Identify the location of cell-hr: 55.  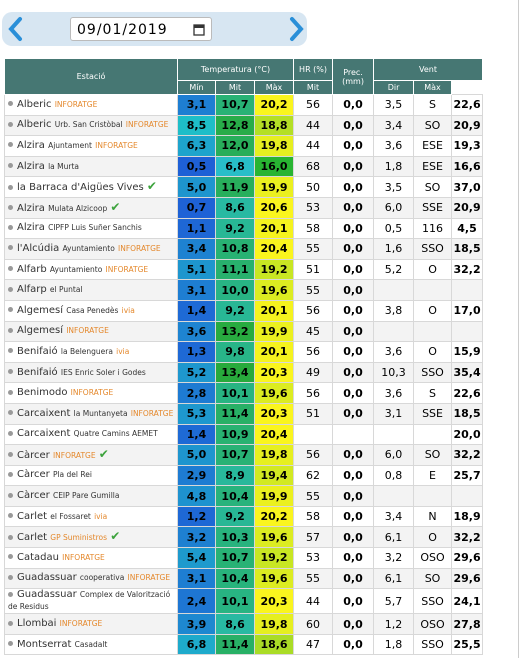
(313, 290).